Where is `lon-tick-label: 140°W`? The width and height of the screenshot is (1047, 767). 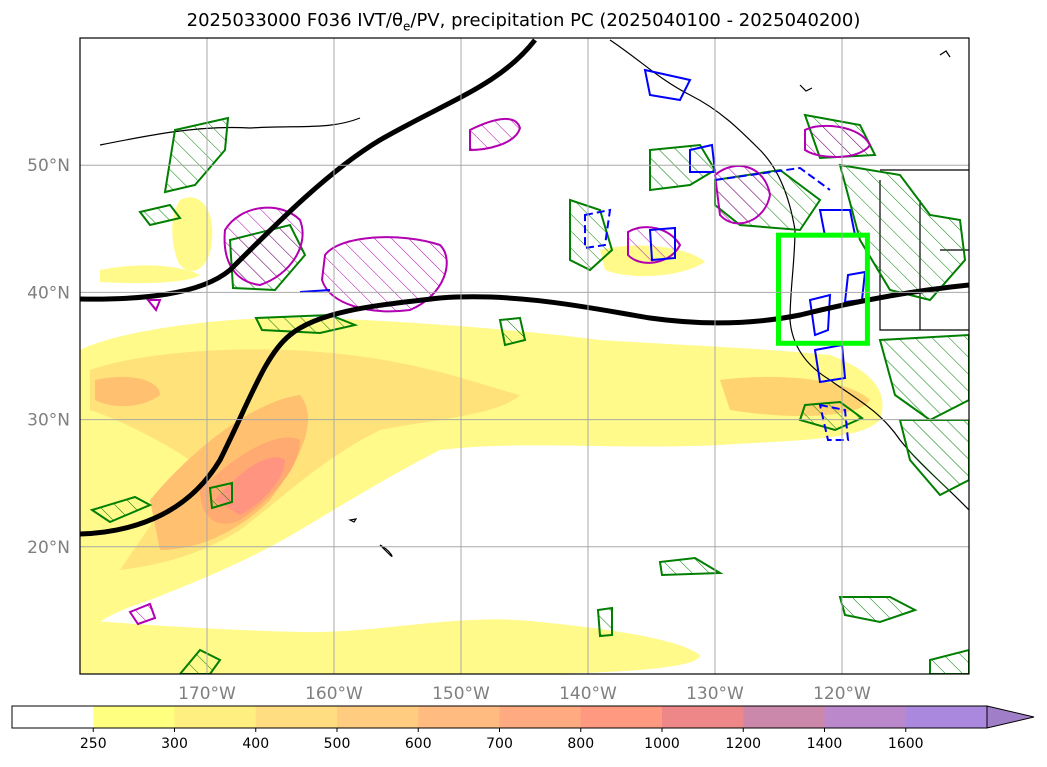 lon-tick-label: 140°W is located at coordinates (588, 694).